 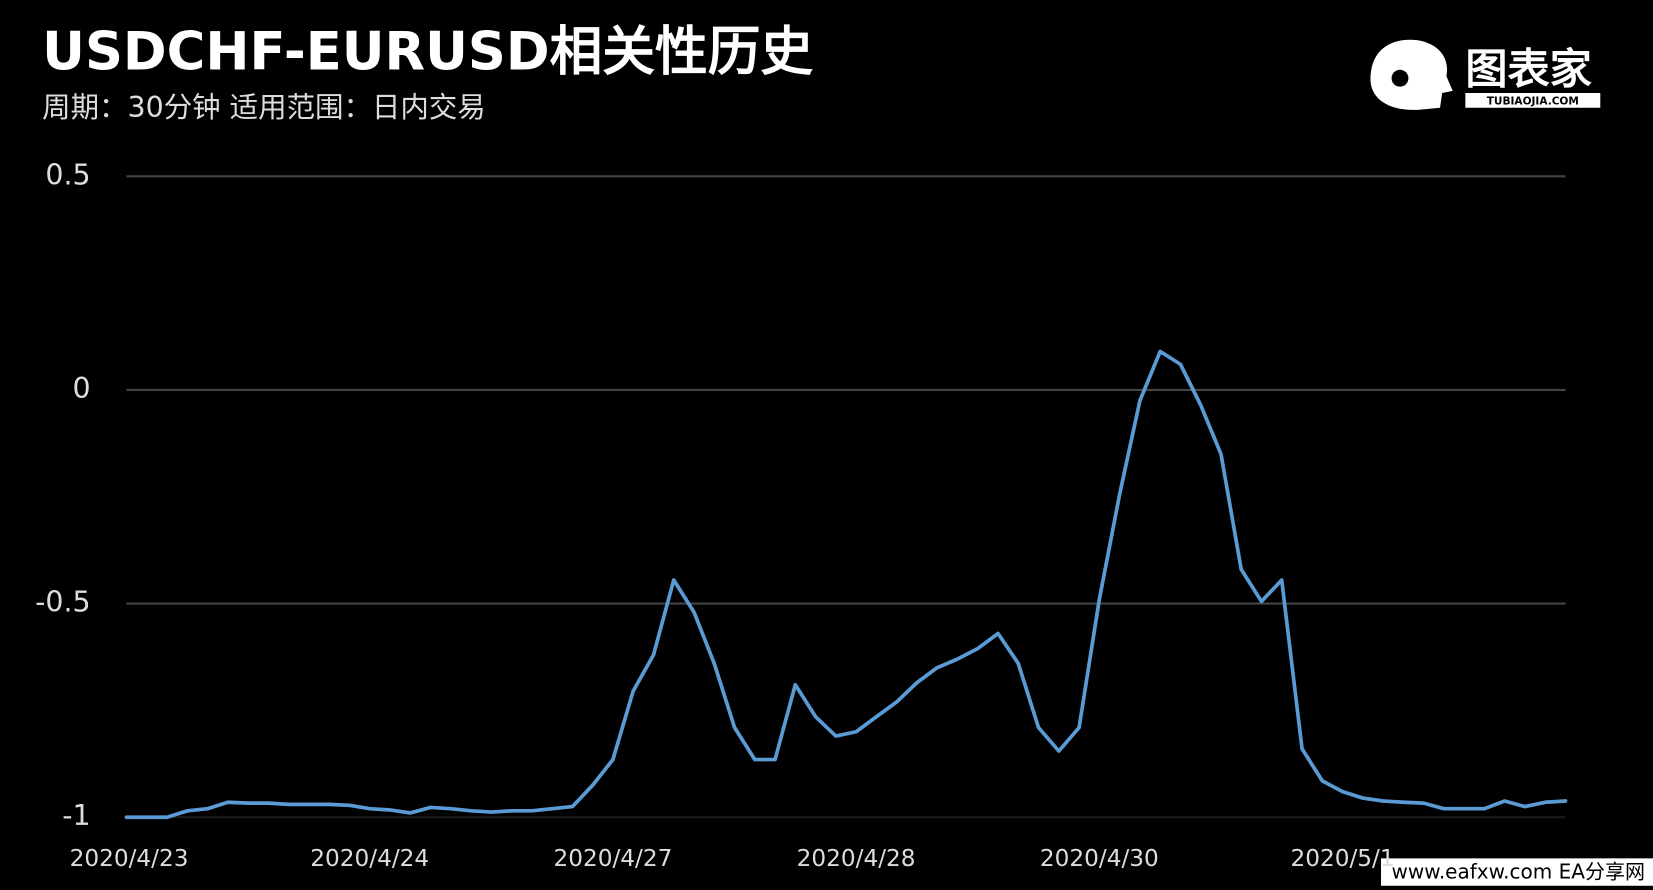 What do you see at coordinates (1342, 858) in the screenshot?
I see `x-tick-label: 2020/5/1` at bounding box center [1342, 858].